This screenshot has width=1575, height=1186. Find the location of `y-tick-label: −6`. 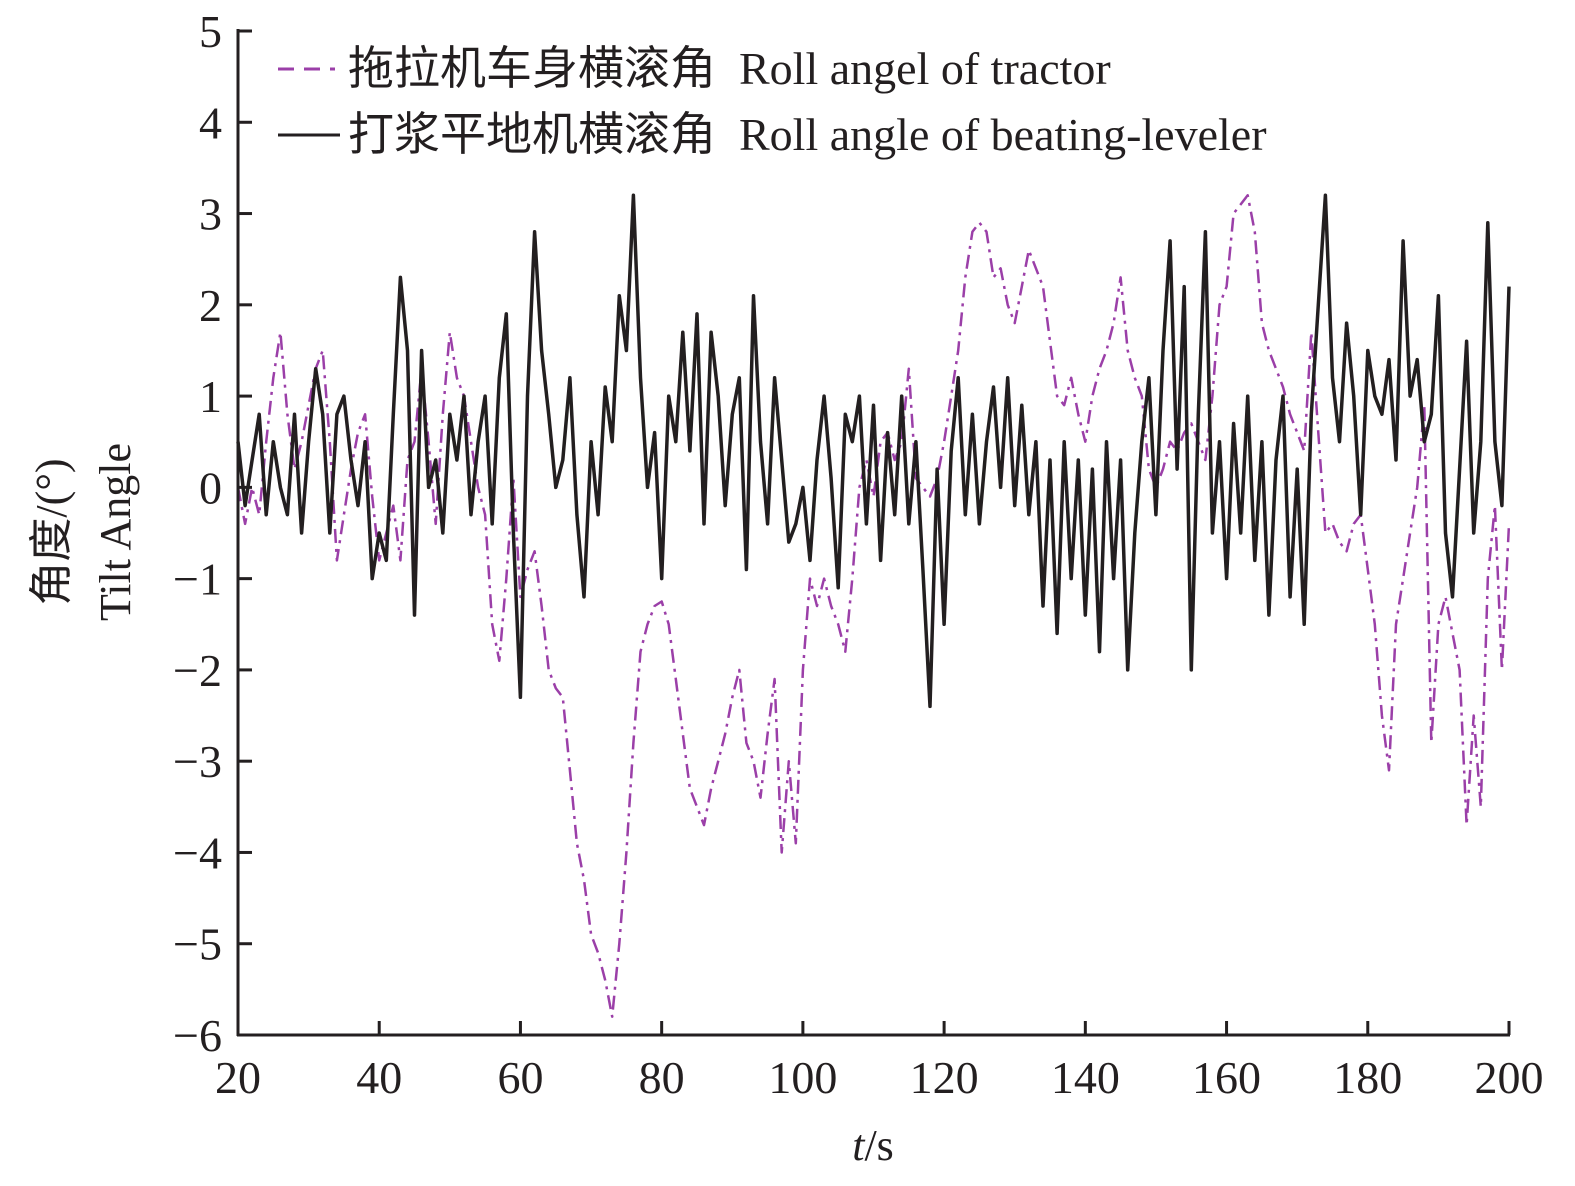

y-tick-label: −6 is located at coordinates (197, 1035).